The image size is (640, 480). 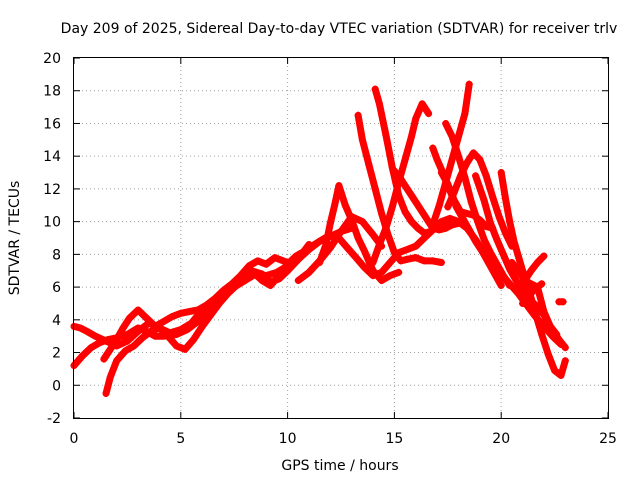 What do you see at coordinates (501, 439) in the screenshot?
I see `x-tick-label: 20` at bounding box center [501, 439].